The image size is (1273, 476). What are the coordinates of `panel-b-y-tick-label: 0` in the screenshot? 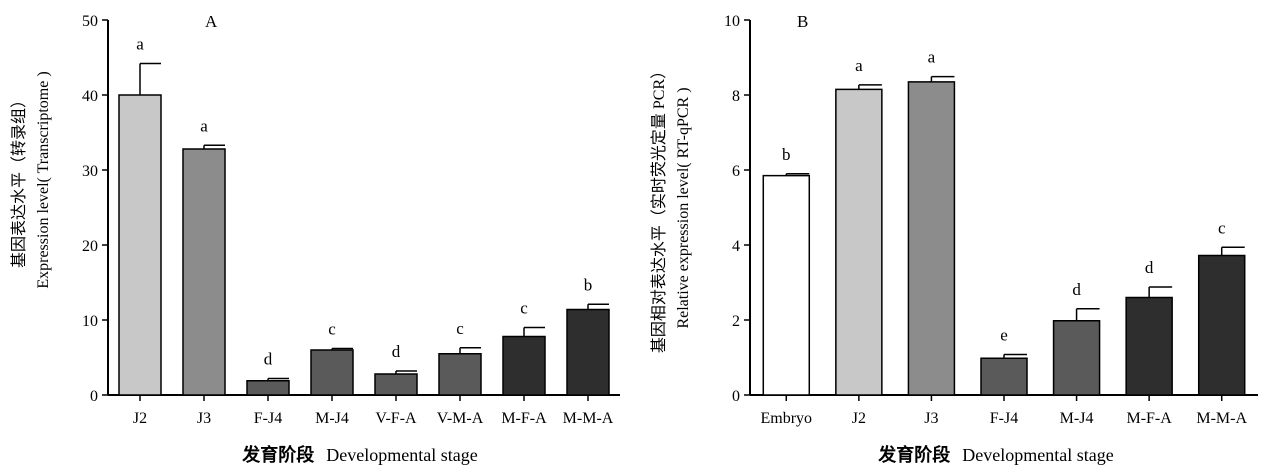 It's located at (736, 396).